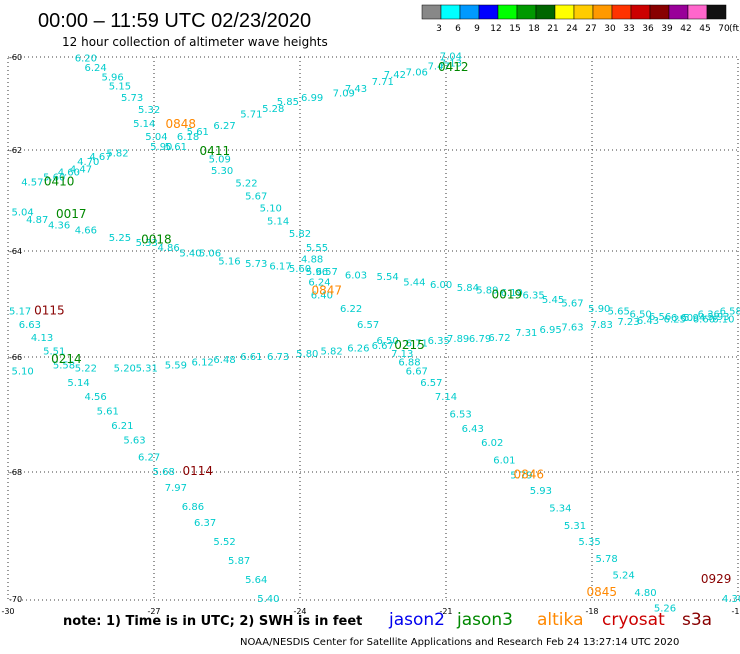 This screenshot has width=740, height=654. Describe the element at coordinates (572, 29) in the screenshot. I see `color-tick-label: 24` at that location.